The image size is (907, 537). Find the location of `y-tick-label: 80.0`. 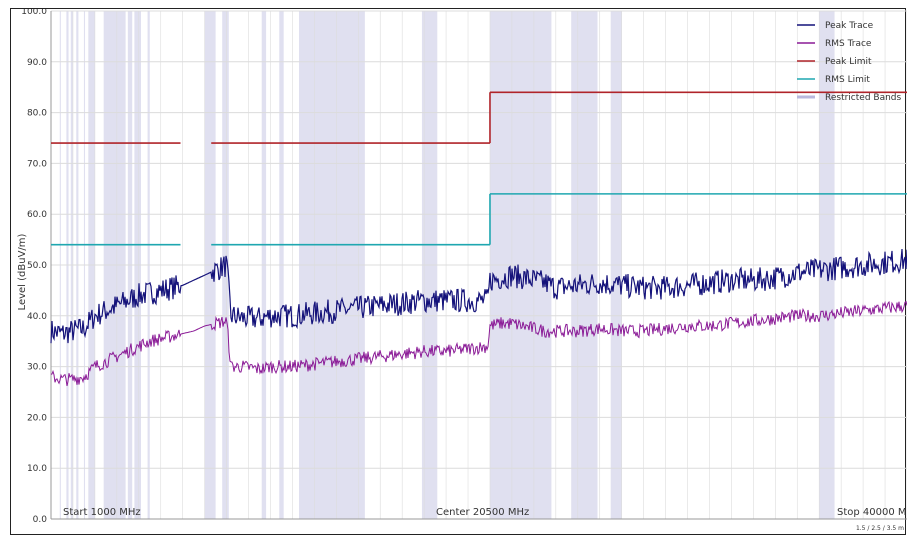

y-tick-label: 80.0 is located at coordinates (37, 114).